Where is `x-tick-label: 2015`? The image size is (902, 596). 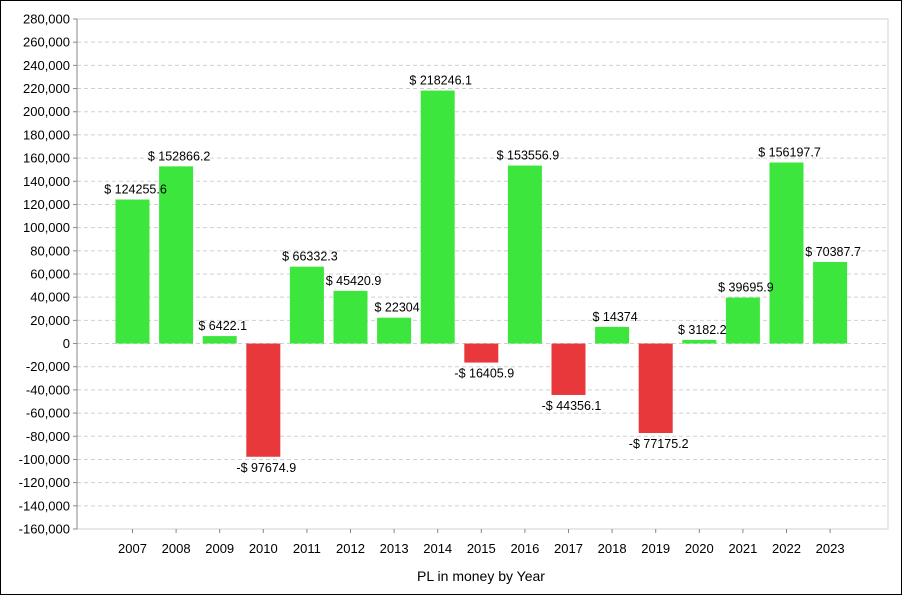
x-tick-label: 2015 is located at coordinates (481, 548).